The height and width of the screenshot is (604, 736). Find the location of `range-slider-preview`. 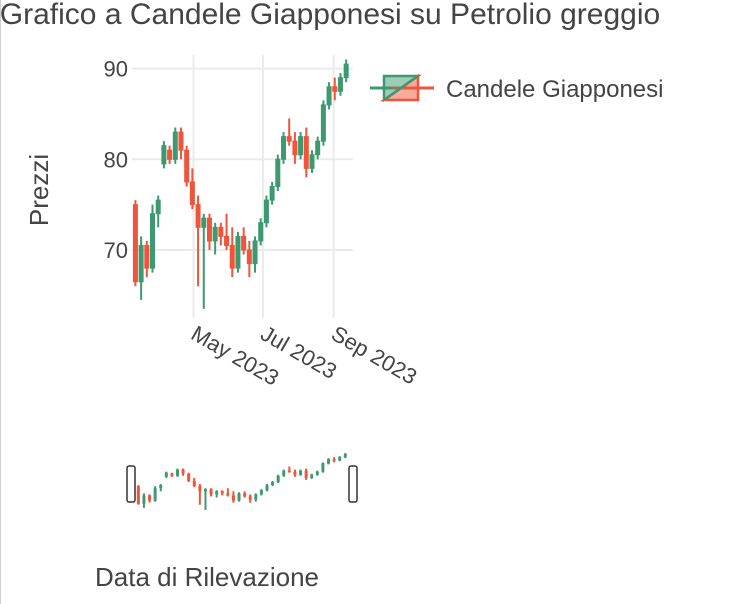

range-slider-preview is located at coordinates (241, 481).